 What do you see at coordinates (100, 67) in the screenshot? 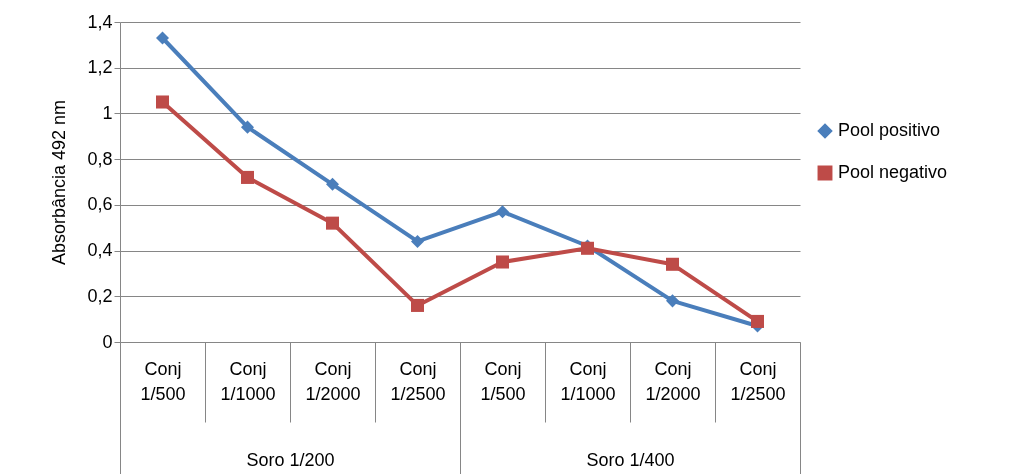
I see `y-tick-label: 1,2` at bounding box center [100, 67].